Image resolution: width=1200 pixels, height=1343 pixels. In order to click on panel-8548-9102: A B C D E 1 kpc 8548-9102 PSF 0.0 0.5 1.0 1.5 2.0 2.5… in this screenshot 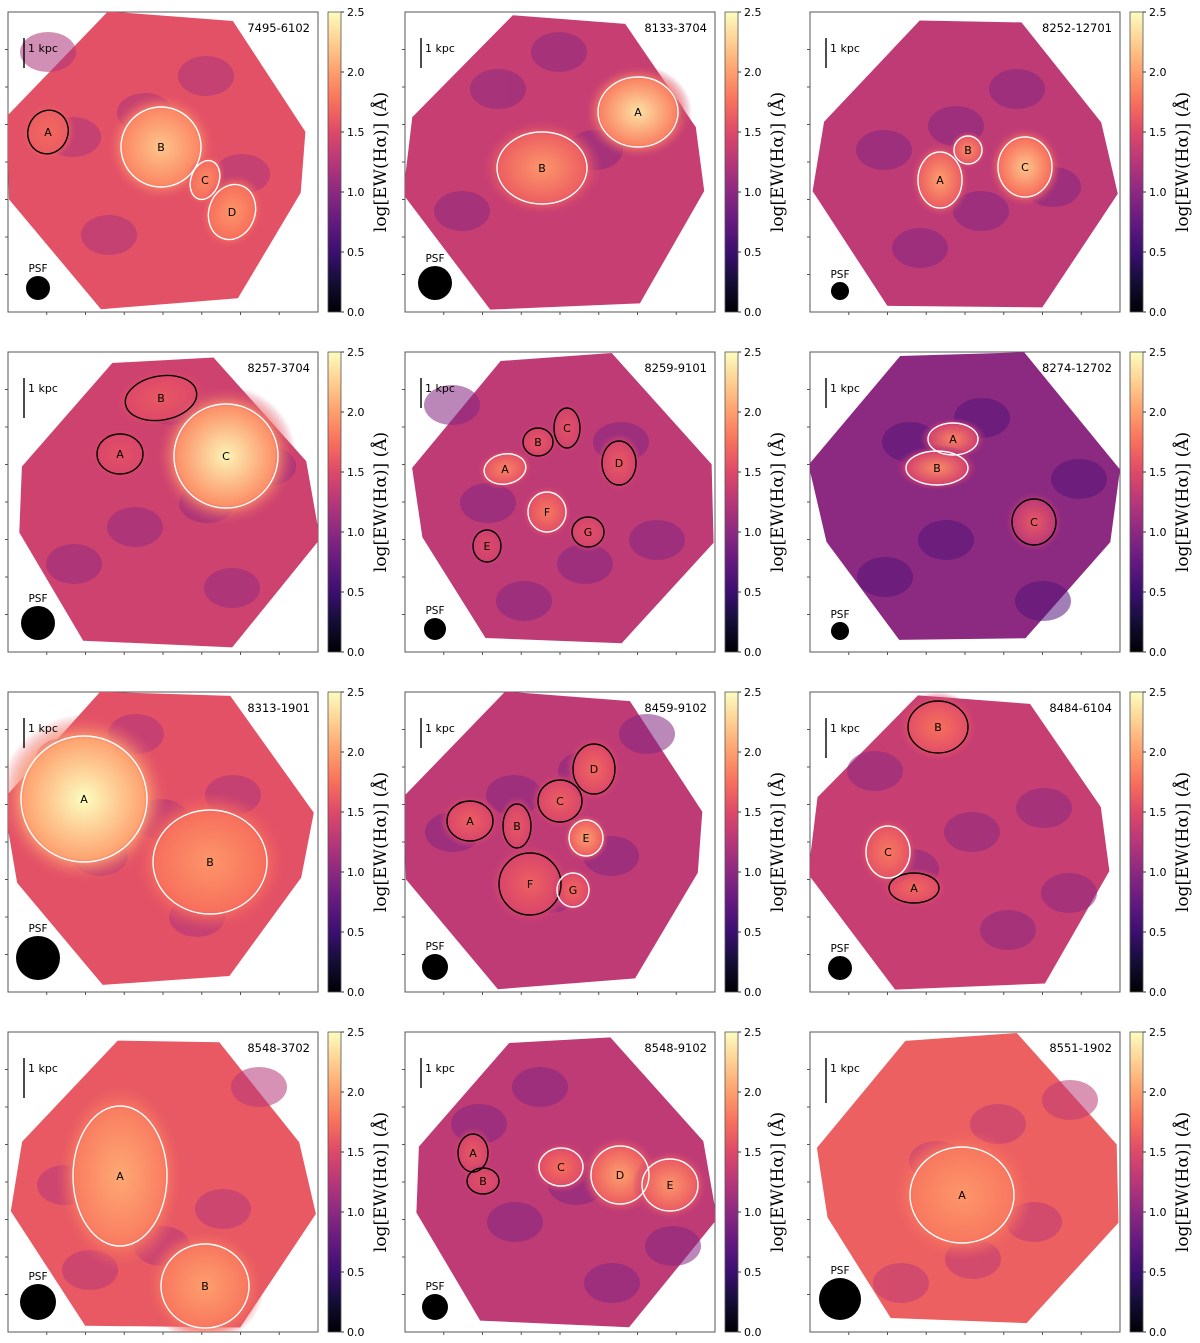, I will do `click(595, 1182)`.